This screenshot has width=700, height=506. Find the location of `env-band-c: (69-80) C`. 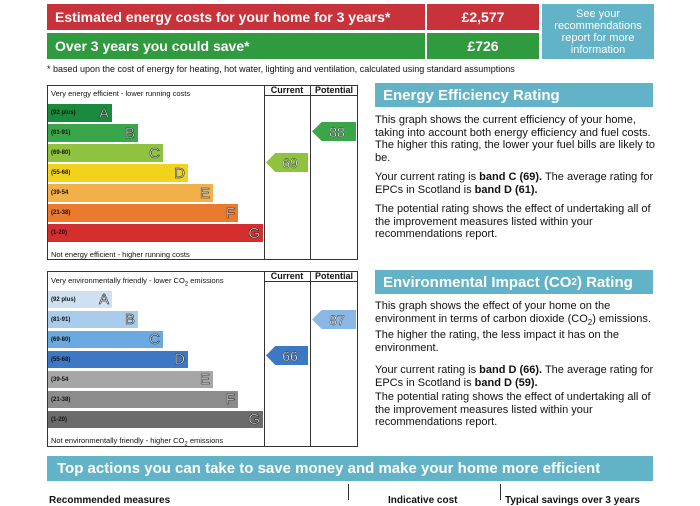

env-band-c: (69-80) C is located at coordinates (105, 339).